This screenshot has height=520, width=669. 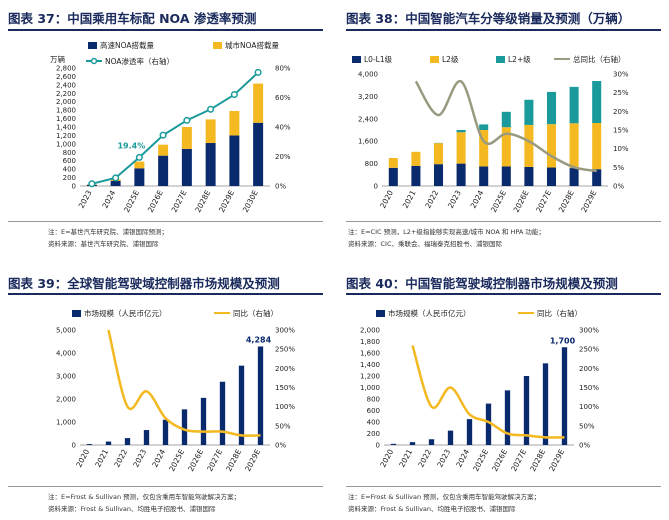 What do you see at coordinates (57, 59) in the screenshot?
I see `unit-label: 万辆` at bounding box center [57, 59].